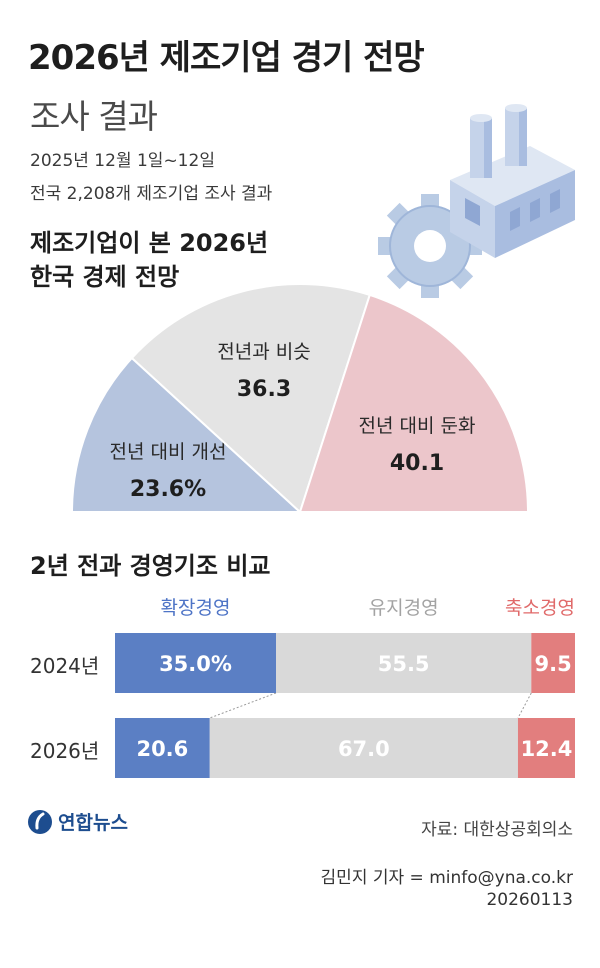  Describe the element at coordinates (40, 821) in the screenshot. I see `yonhap-logo-icon` at that location.